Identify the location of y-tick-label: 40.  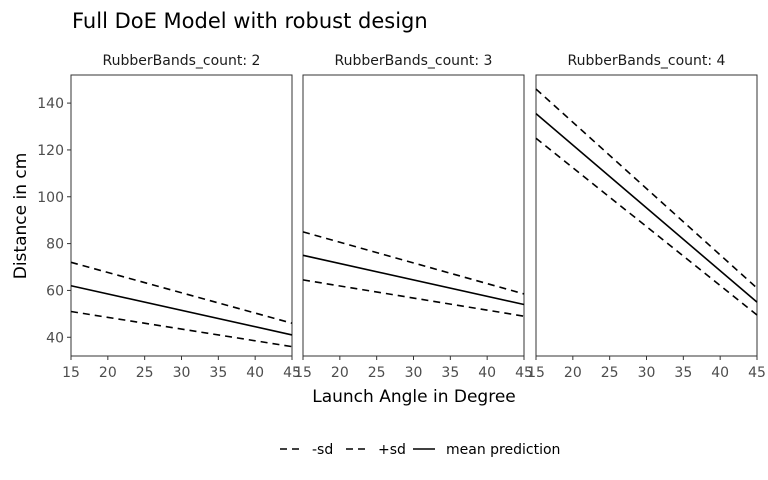
(55, 338).